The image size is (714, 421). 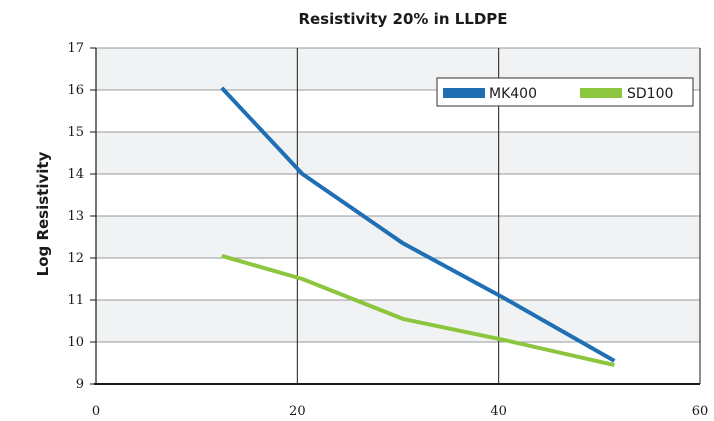 I want to click on legend-label-sd100: SD100, so click(x=650, y=94).